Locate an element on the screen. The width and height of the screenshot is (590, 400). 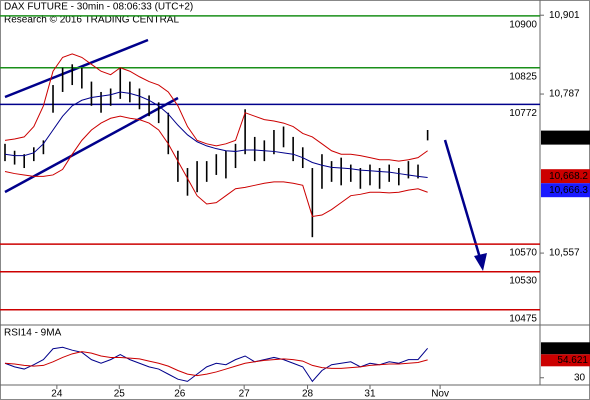
chart-subtitle: Research © 2016 TRADING CENTRAL is located at coordinates (91, 20).